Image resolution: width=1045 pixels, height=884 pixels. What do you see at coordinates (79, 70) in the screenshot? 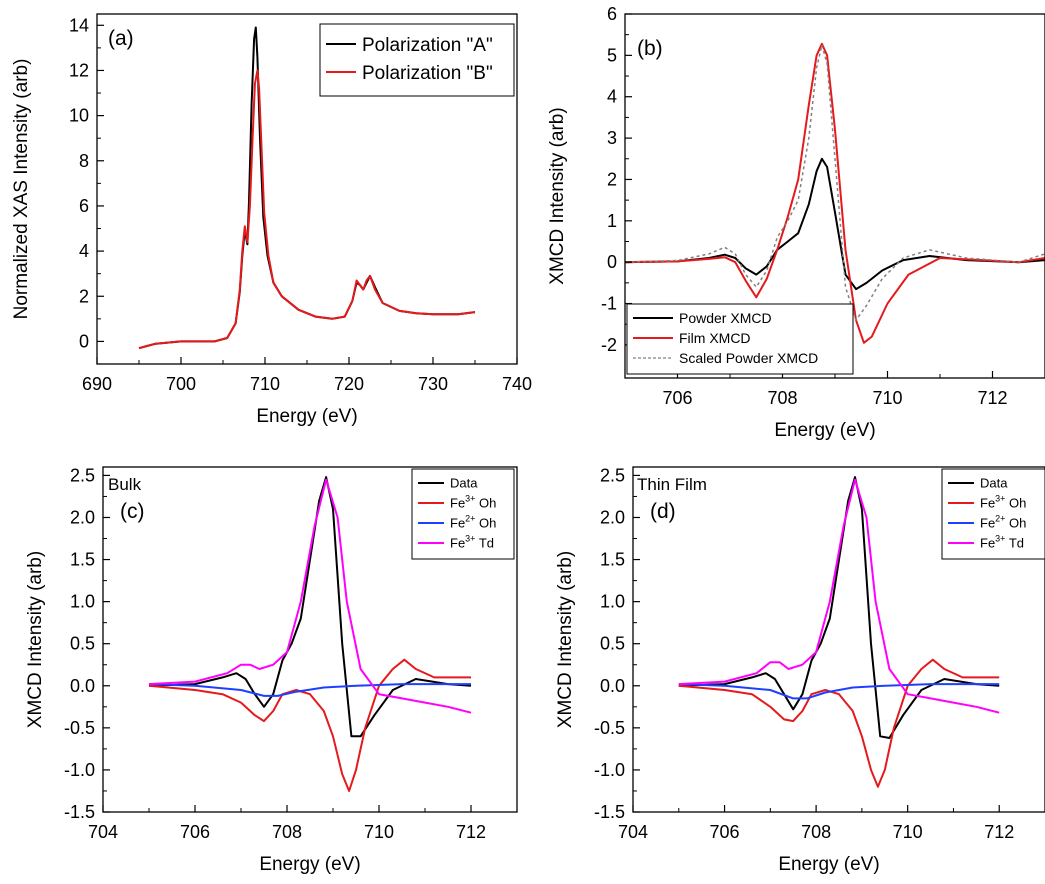
I see `y-tick-label: 12` at bounding box center [79, 70].